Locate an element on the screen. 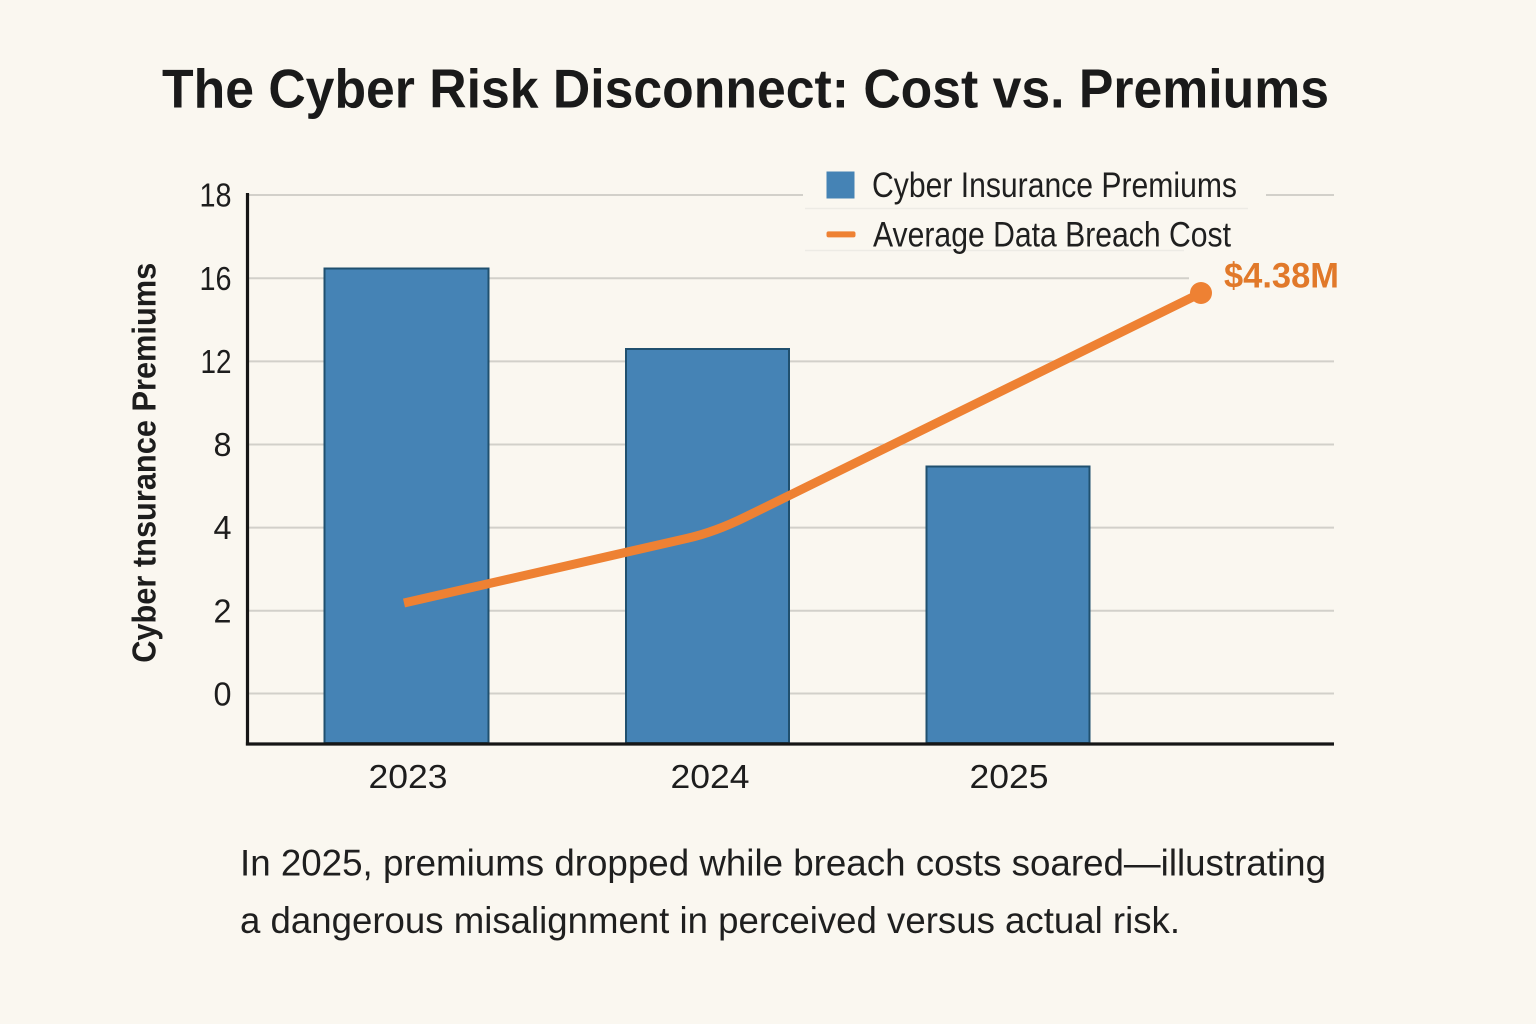  svg-text: 4 is located at coordinates (223, 527).